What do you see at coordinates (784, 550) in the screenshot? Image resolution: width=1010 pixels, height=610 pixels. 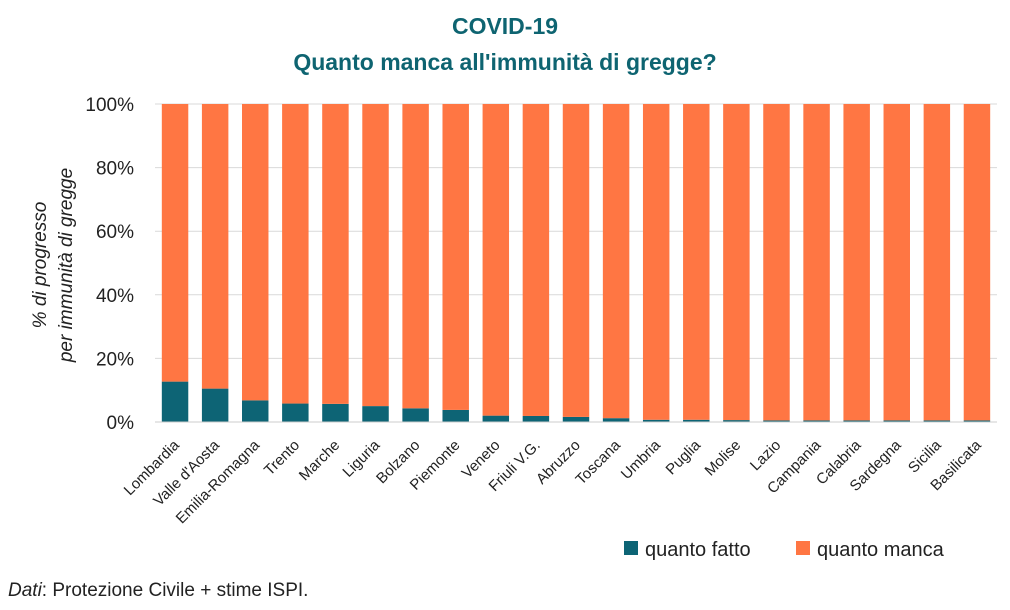 I see `legend: quanto fatto quanto manca` at bounding box center [784, 550].